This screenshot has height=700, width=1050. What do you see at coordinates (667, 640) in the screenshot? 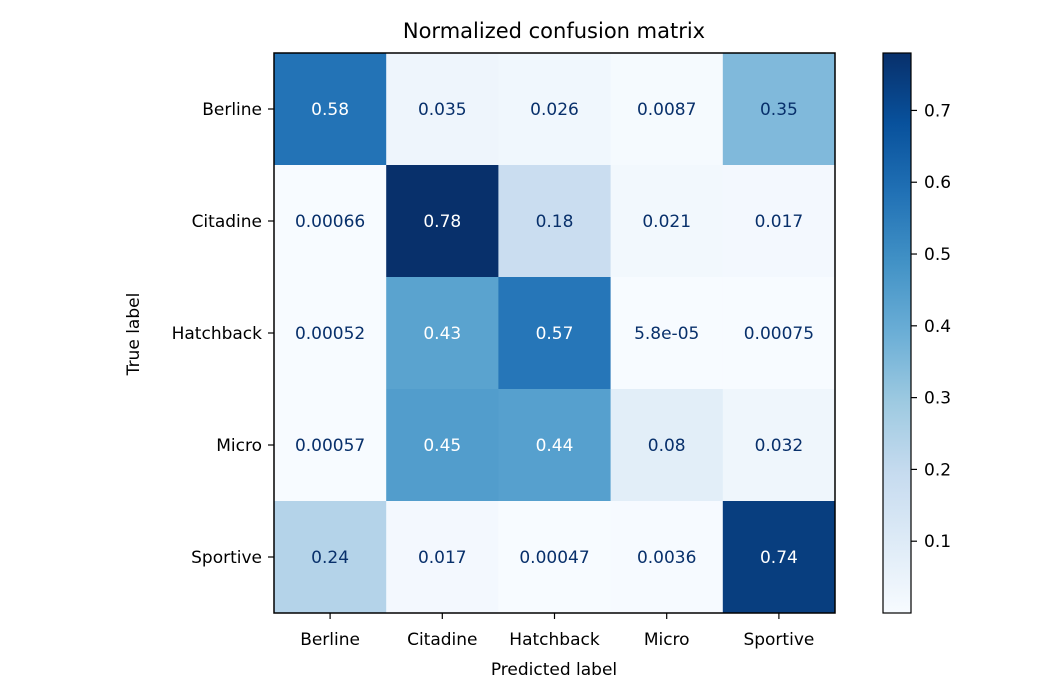
I see `x-tick-label: Micro` at bounding box center [667, 640].